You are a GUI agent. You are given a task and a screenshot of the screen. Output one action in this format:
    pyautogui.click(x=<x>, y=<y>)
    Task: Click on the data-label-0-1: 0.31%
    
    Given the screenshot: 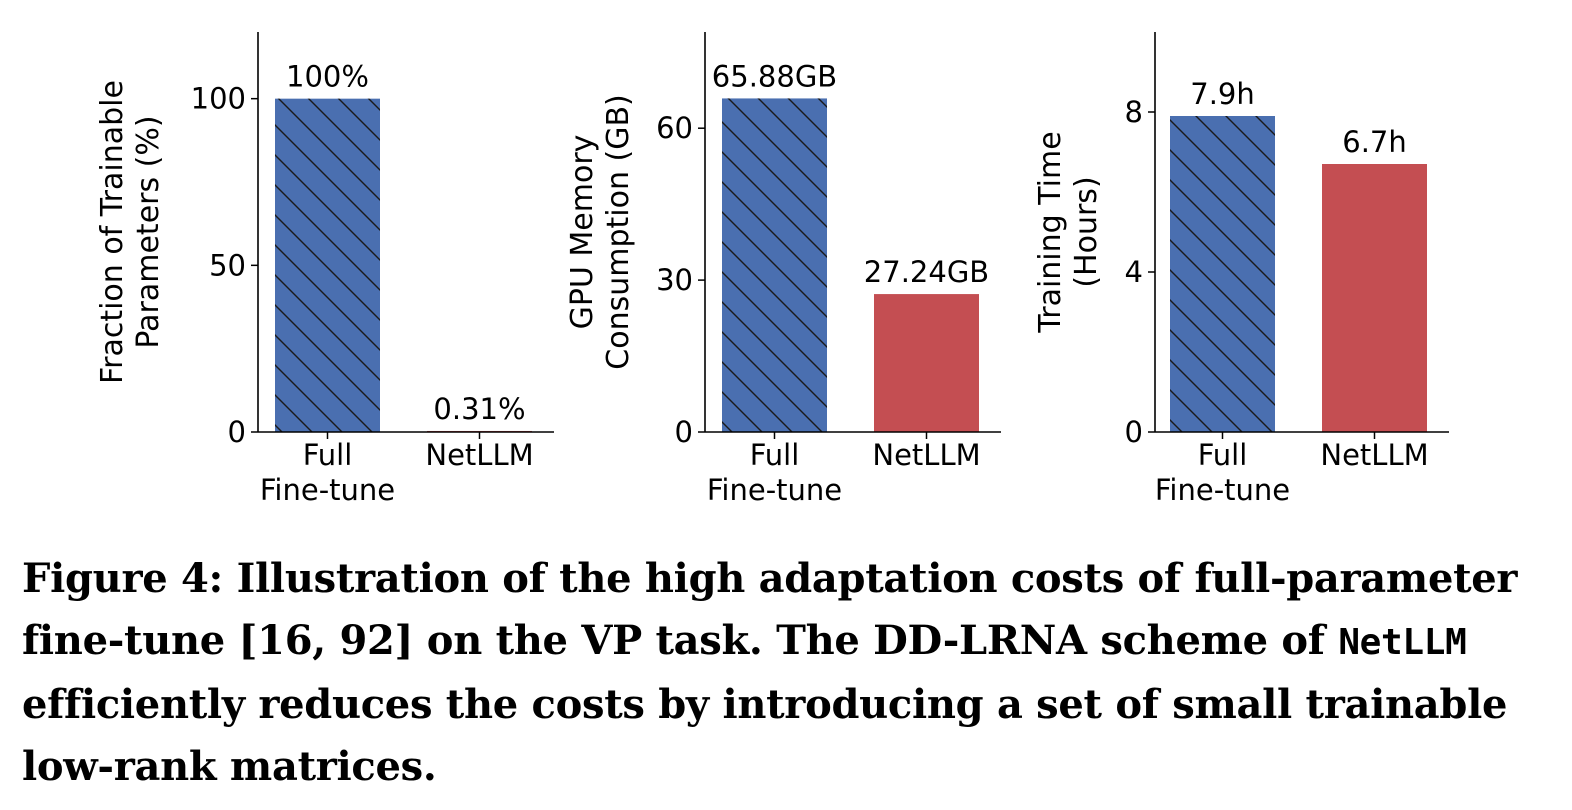 What is the action you would take?
    pyautogui.click(x=479, y=409)
    